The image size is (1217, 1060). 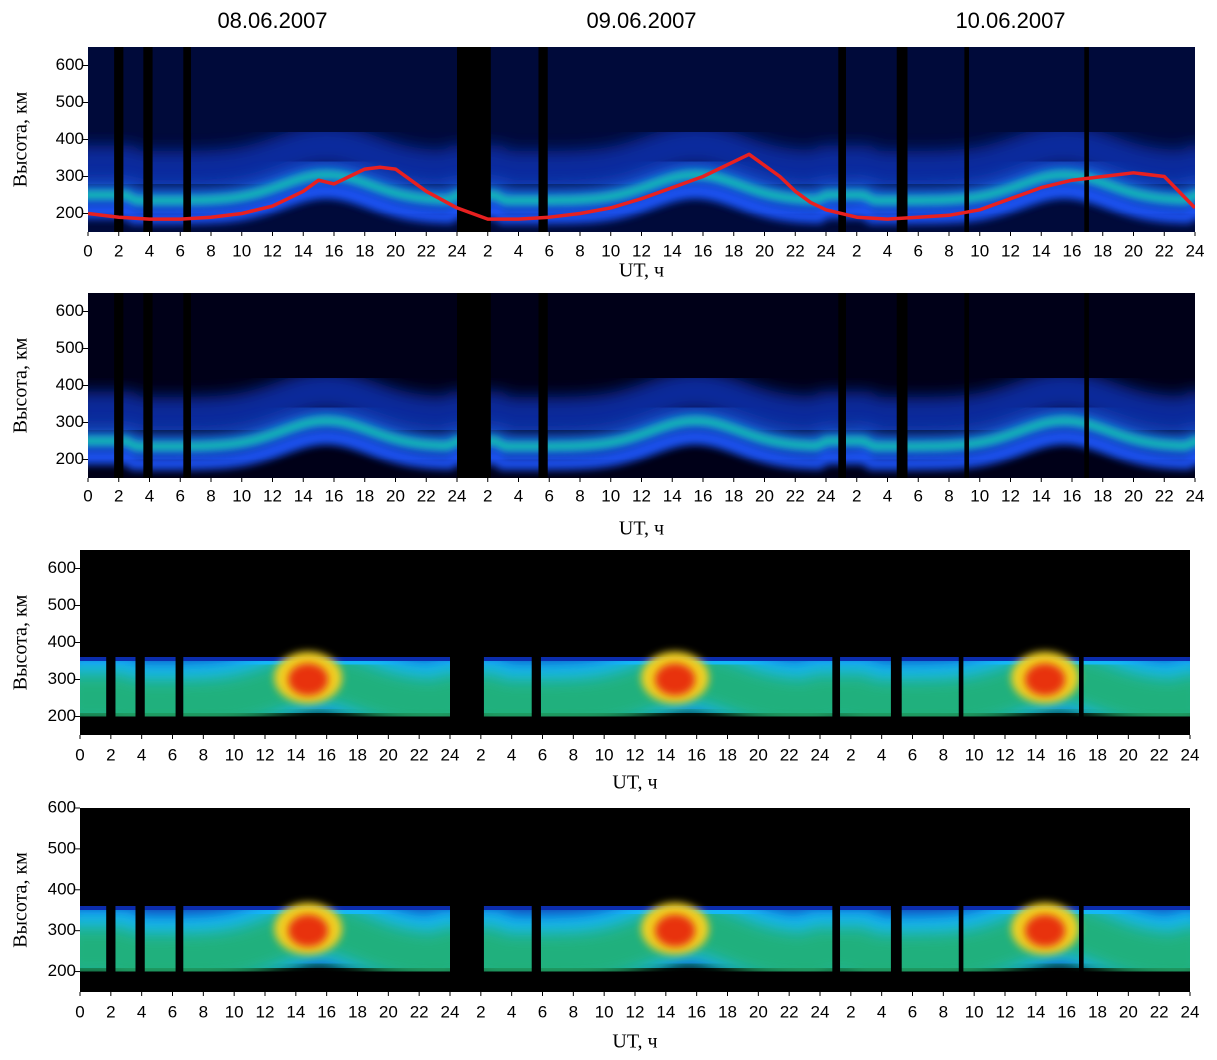 I want to click on series-line, so click(x=641, y=186).